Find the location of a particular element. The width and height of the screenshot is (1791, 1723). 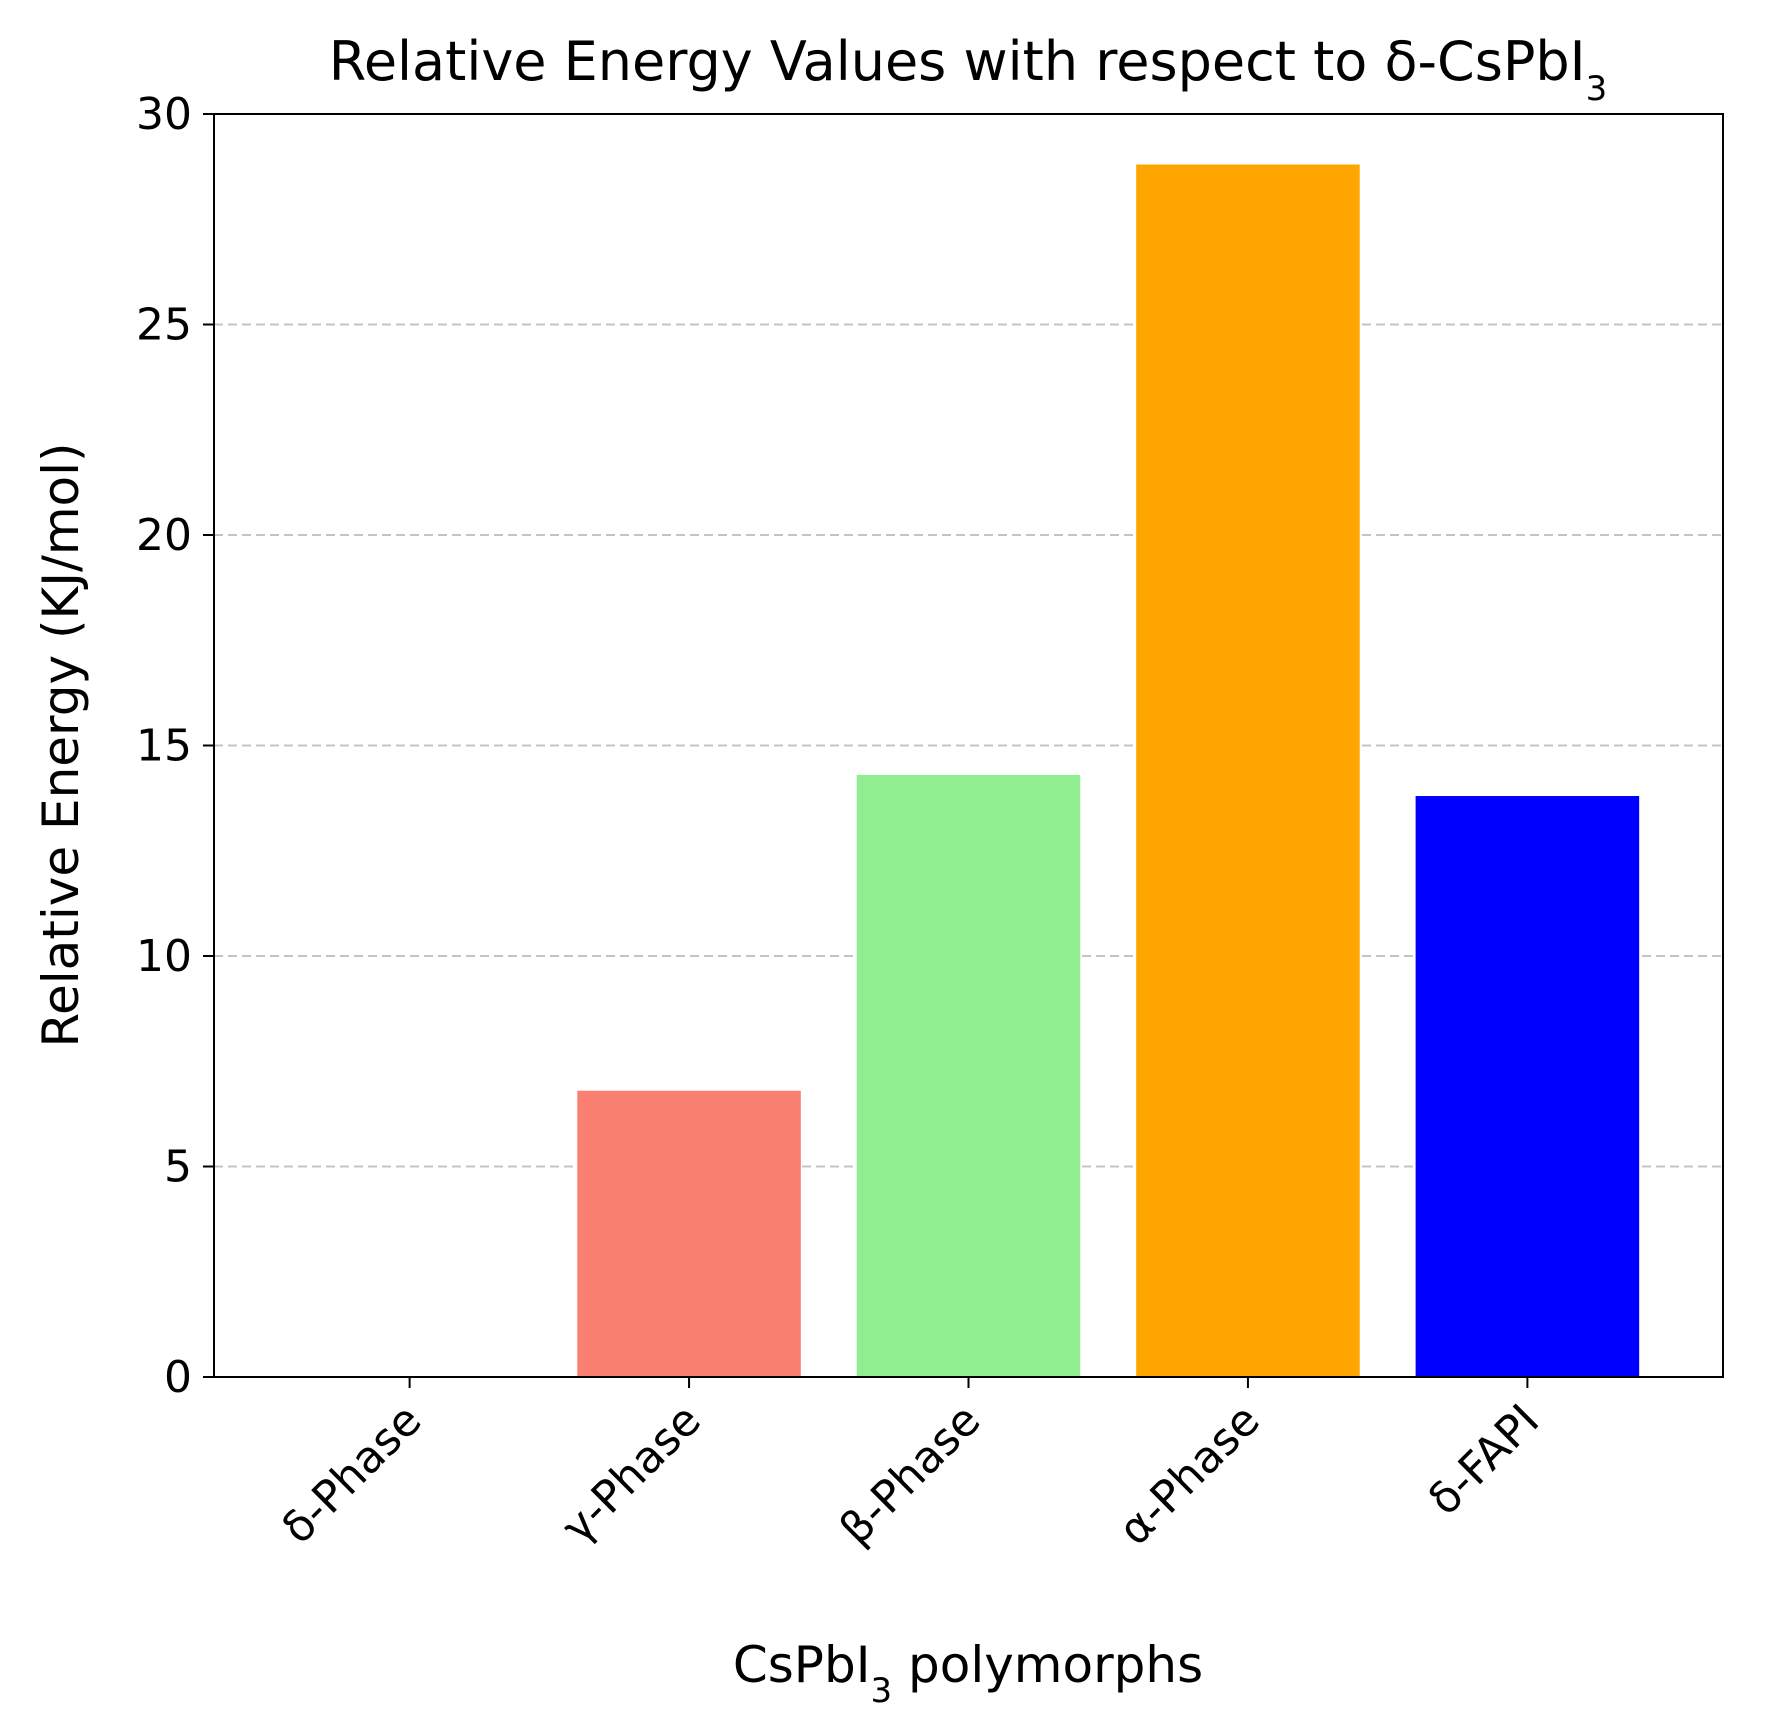

x-axis-label: CsPbI3 polymorphs is located at coordinates (968, 1673).